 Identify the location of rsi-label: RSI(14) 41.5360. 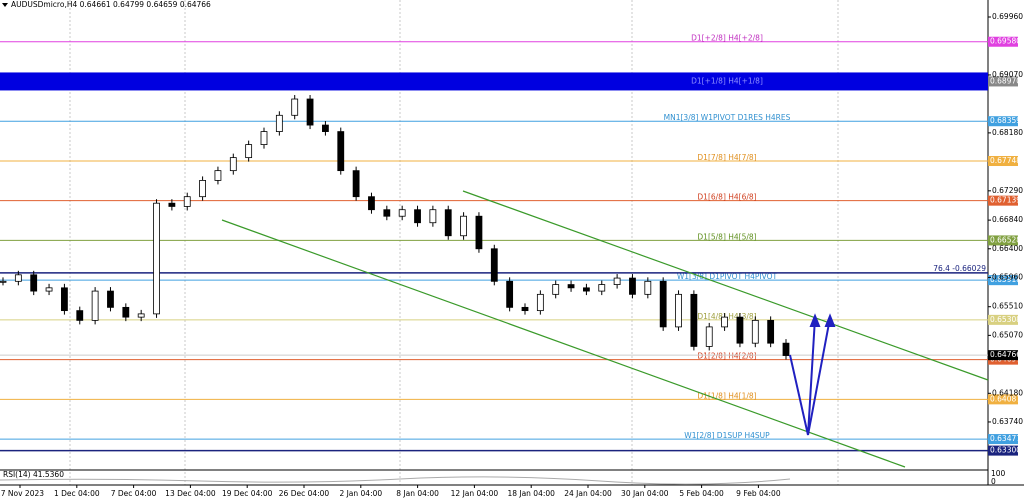
(33, 474).